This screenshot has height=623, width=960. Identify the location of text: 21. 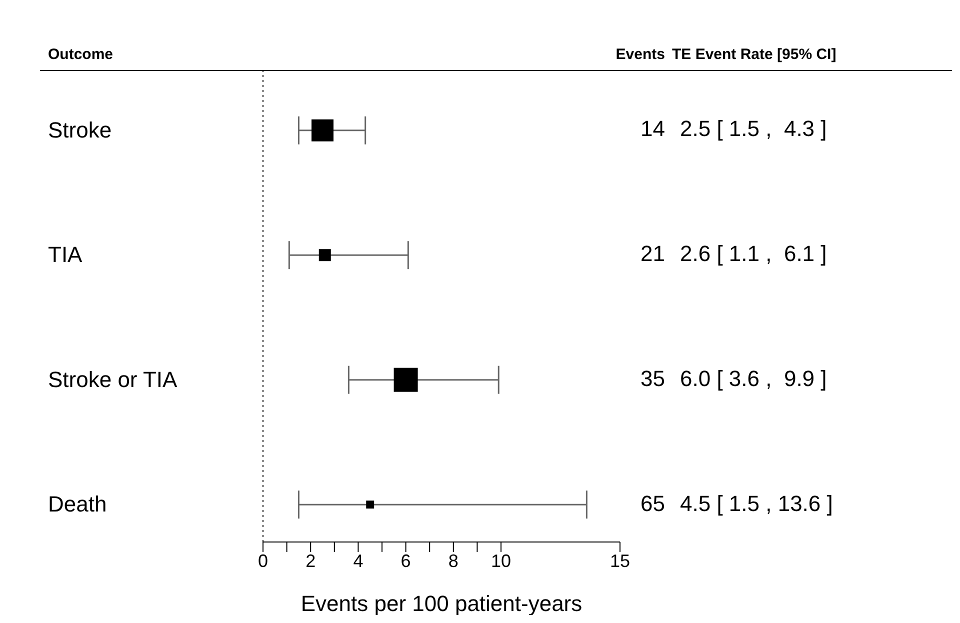
(652, 254).